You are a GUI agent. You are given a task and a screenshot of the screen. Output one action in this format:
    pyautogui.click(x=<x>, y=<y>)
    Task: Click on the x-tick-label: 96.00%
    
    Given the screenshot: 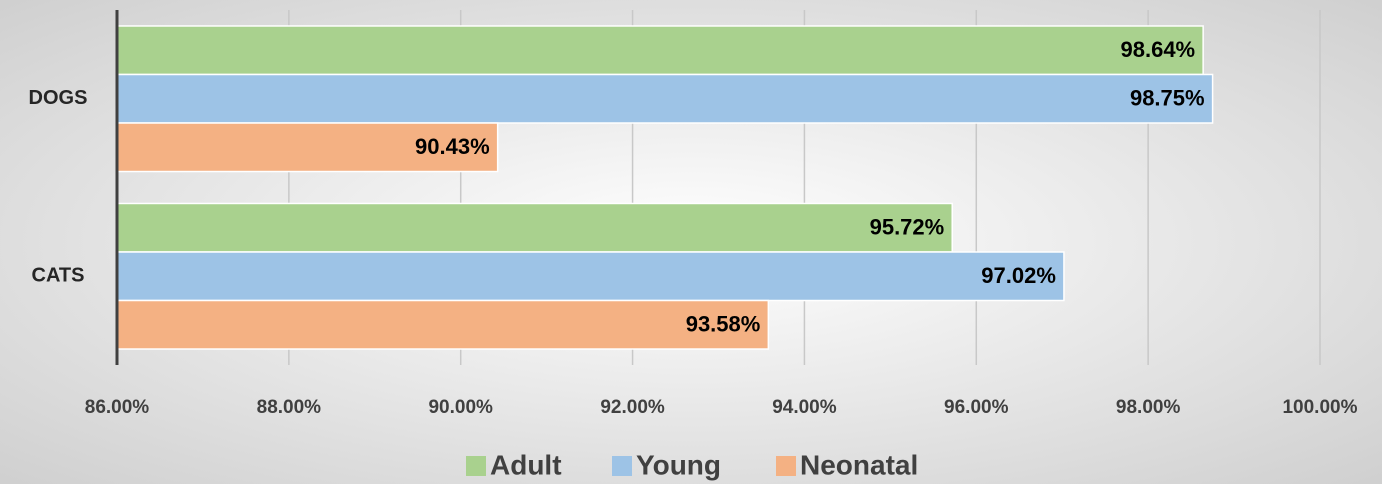 What is the action you would take?
    pyautogui.click(x=976, y=407)
    